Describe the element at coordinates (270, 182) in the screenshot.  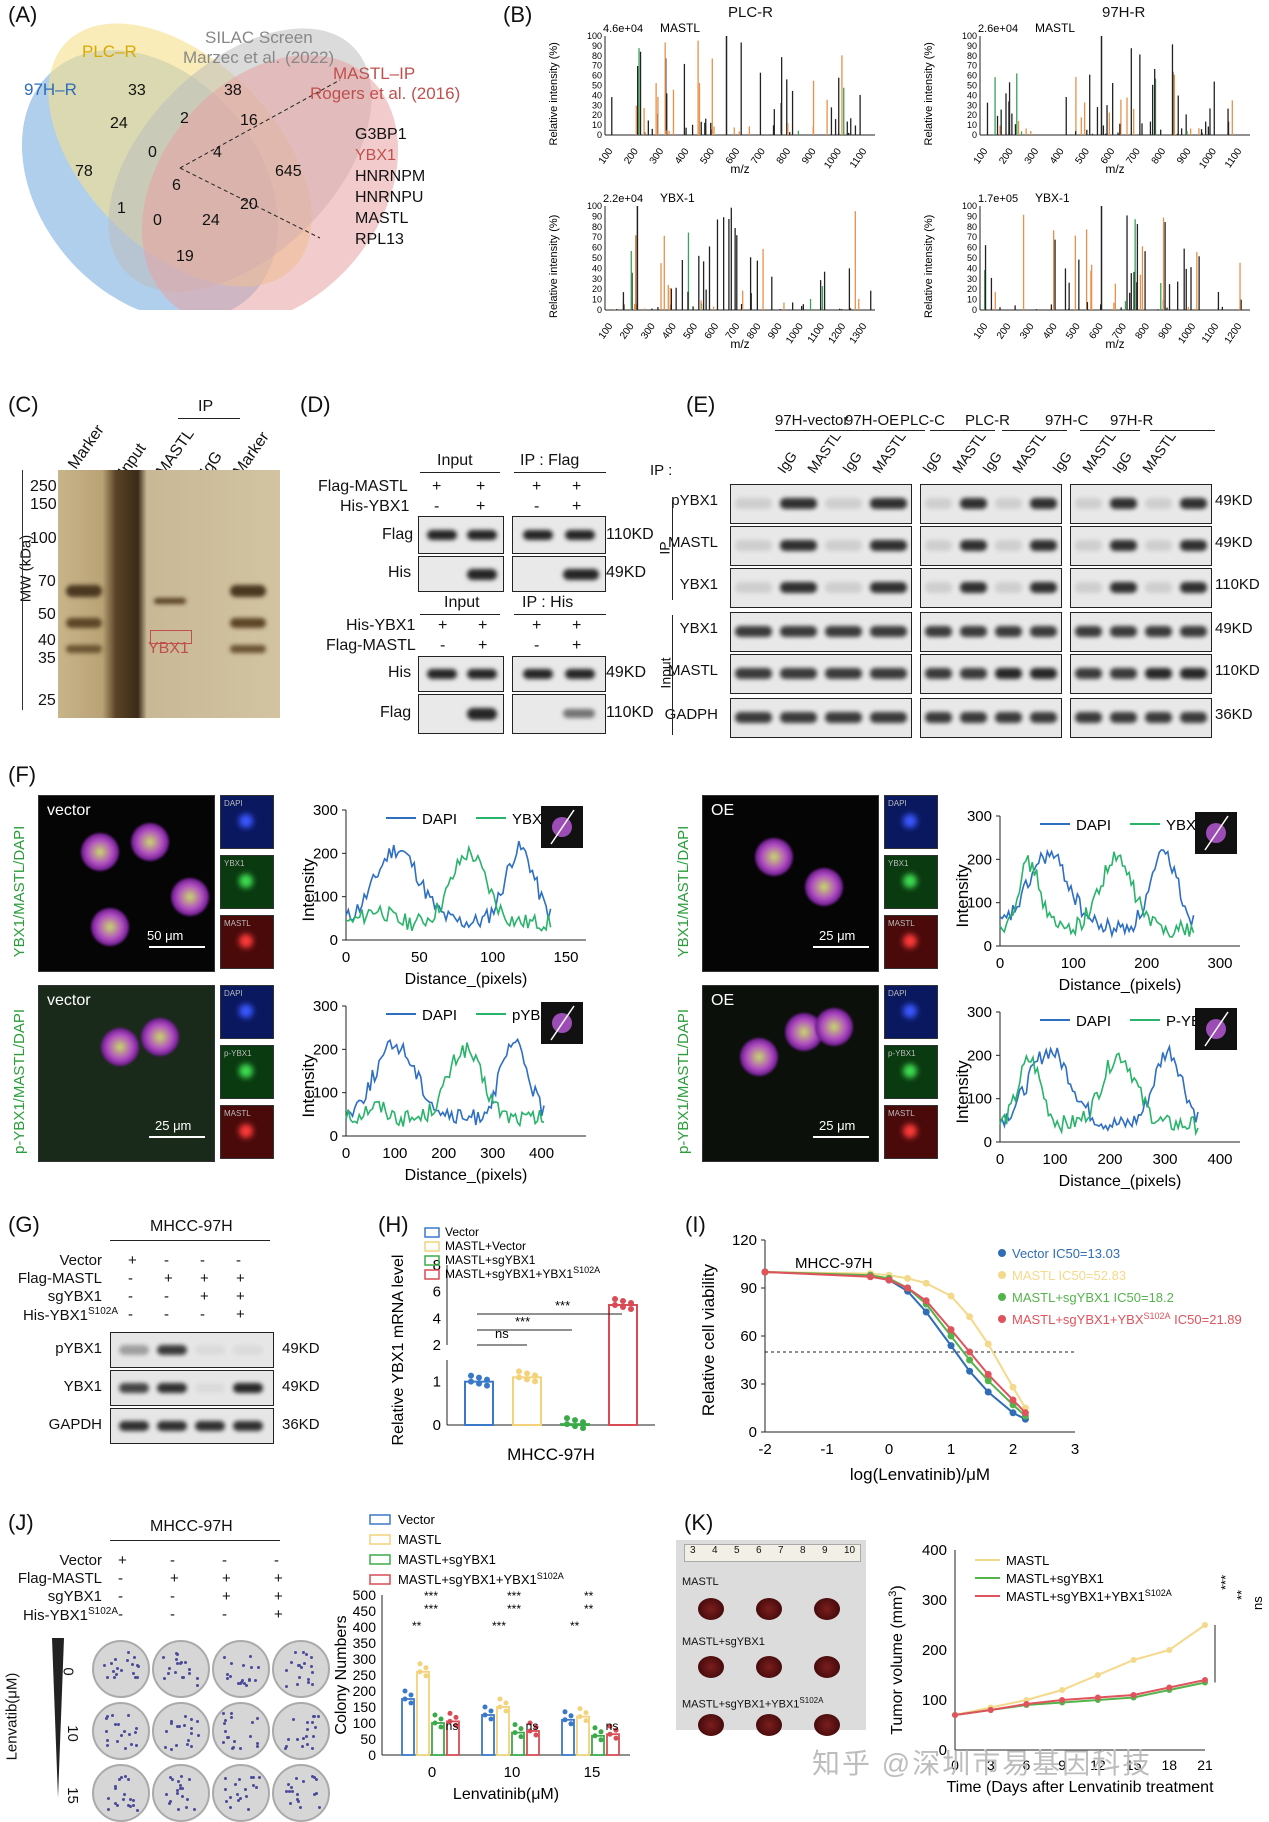
I see `venn-set-mastl-ip` at that location.